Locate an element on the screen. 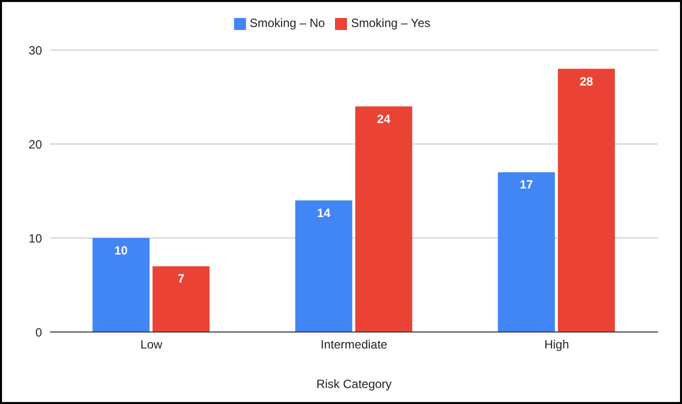 Image resolution: width=682 pixels, height=404 pixels. data-label: 17 is located at coordinates (527, 185).